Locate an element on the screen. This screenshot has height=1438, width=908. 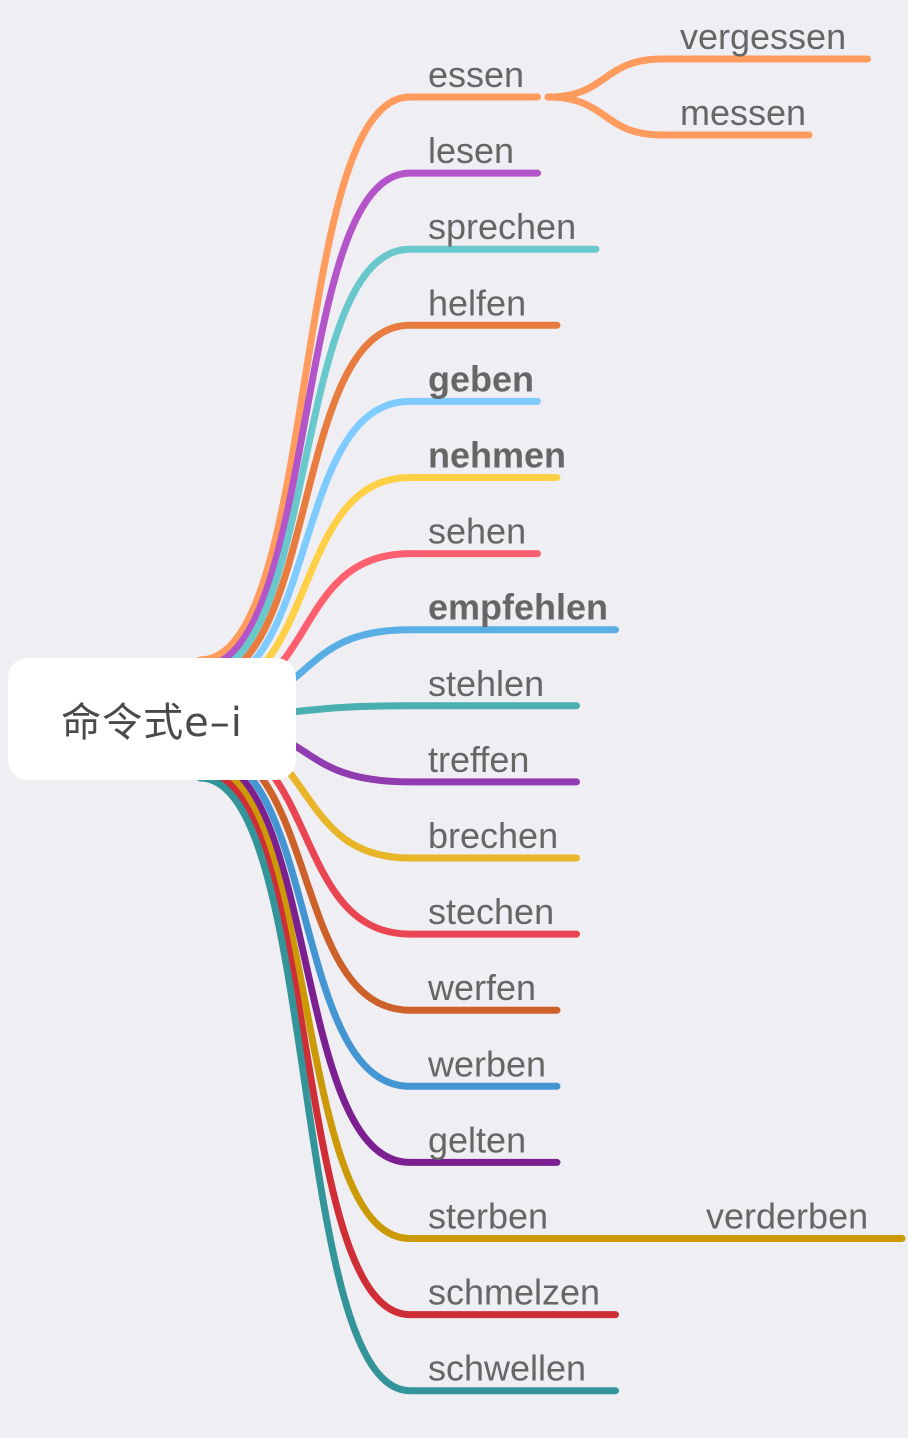
branch-label-werfen: werfen is located at coordinates (481, 987).